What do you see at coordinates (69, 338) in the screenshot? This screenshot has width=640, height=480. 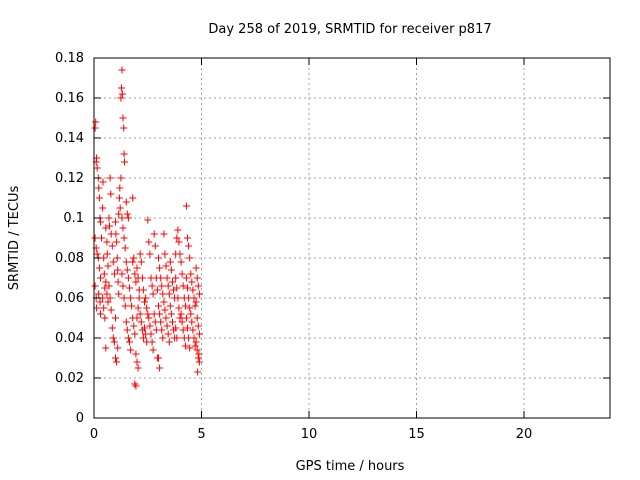 I see `y-tick-label: 0.04` at bounding box center [69, 338].